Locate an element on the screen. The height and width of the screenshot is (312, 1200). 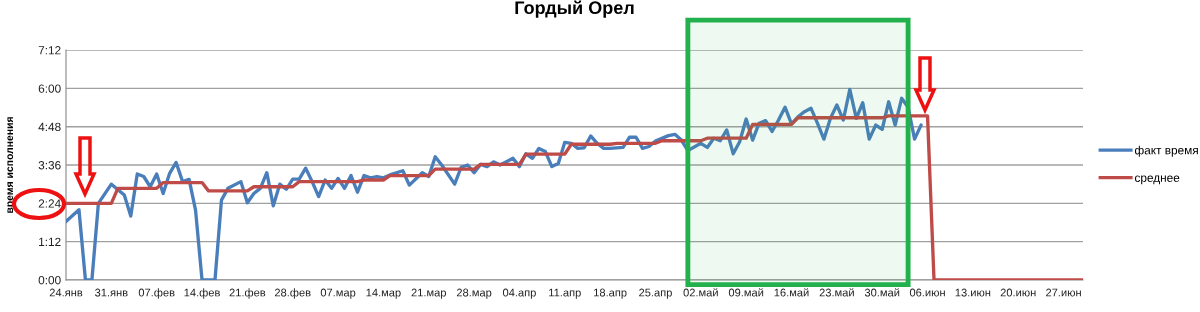
legend-label: факт время is located at coordinates (1166, 151).